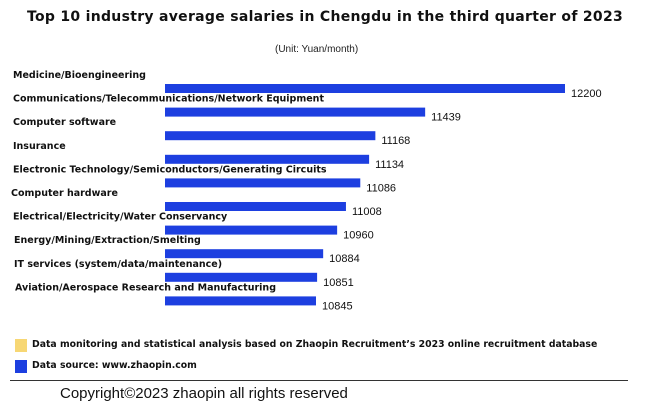  Describe the element at coordinates (358, 236) in the screenshot. I see `value-label: 10960` at that location.